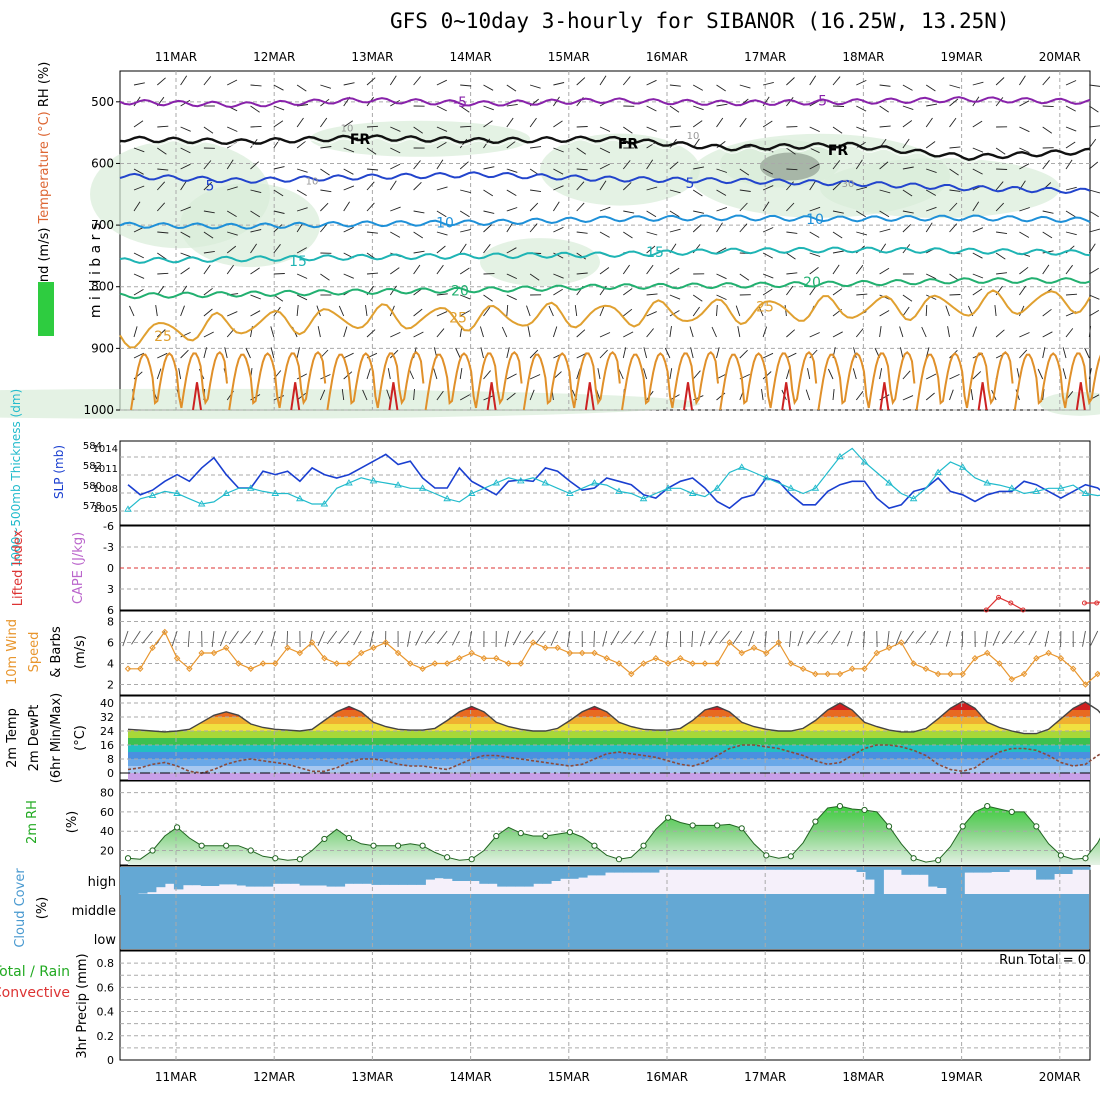 This screenshot has width=1100, height=1100. I want to click on precip-total-label: Total / Rain, so click(35, 972).